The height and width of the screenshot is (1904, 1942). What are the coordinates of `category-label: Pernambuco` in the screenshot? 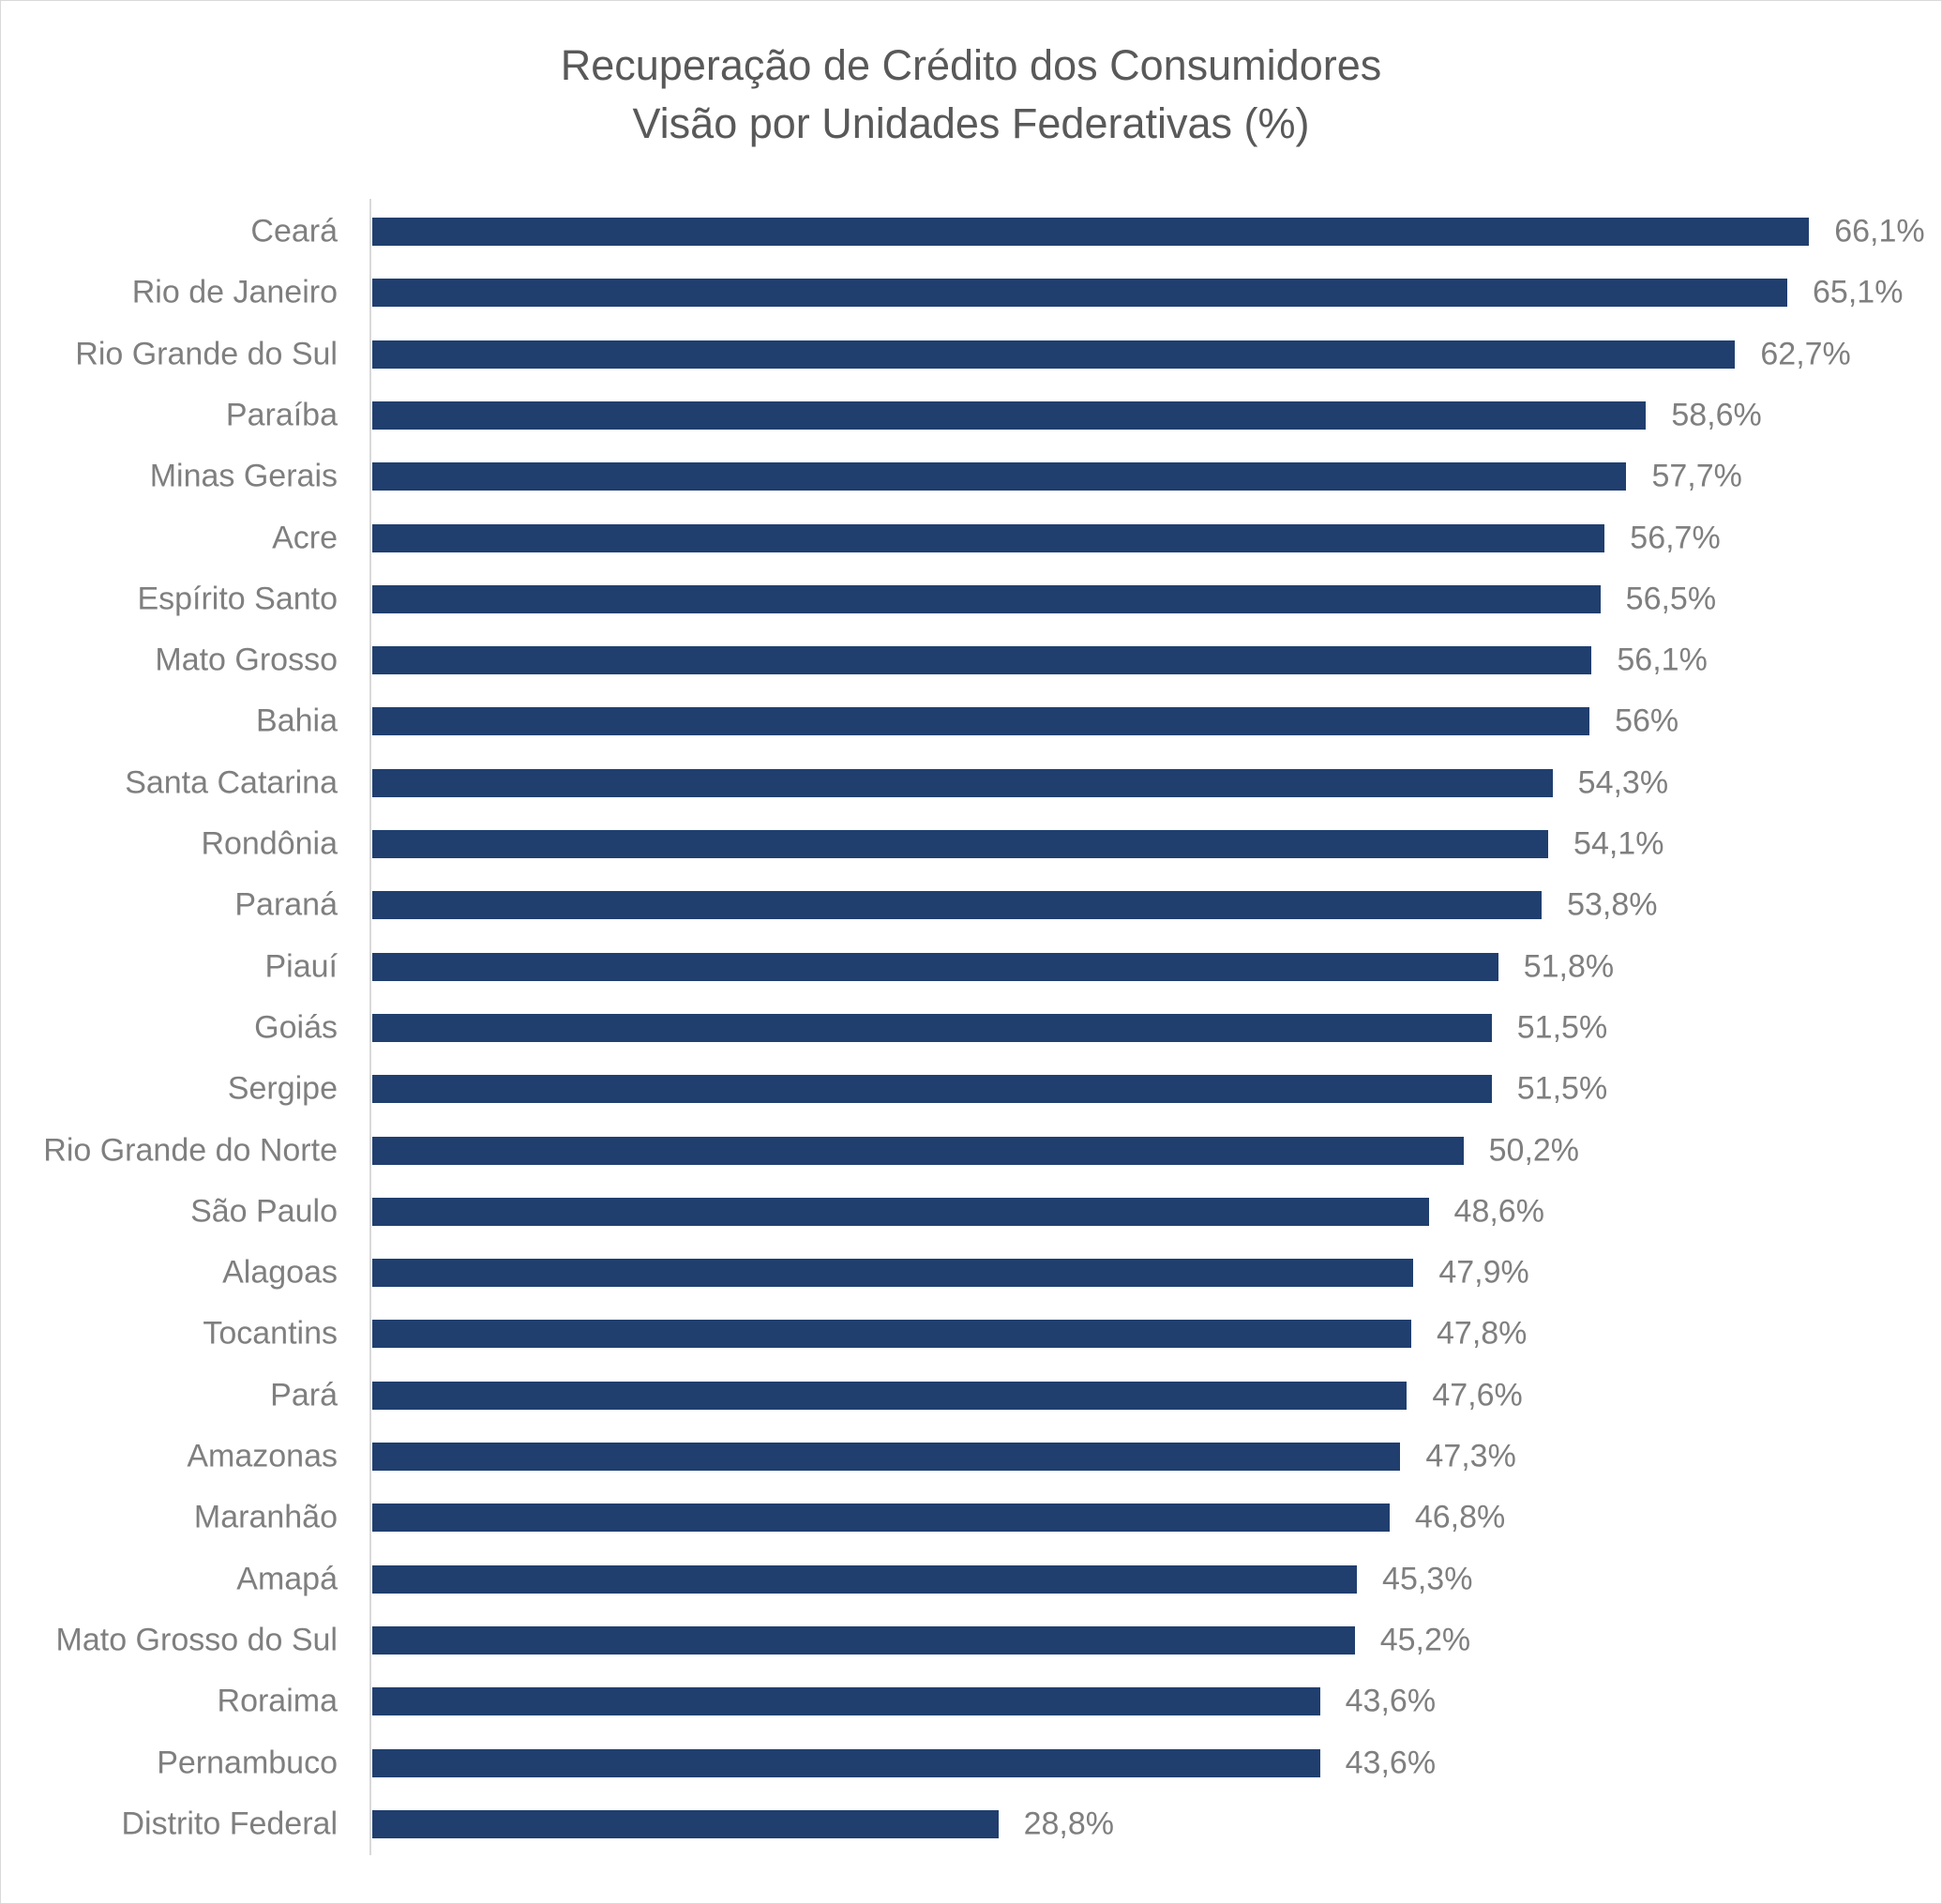 It's located at (247, 1762).